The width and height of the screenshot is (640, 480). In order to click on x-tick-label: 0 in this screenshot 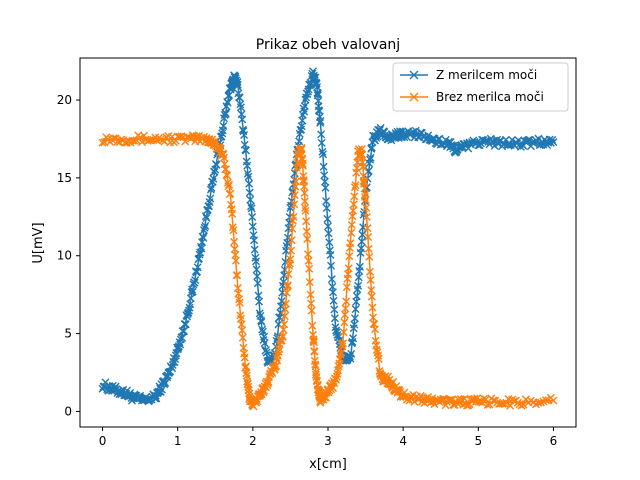, I will do `click(103, 441)`.